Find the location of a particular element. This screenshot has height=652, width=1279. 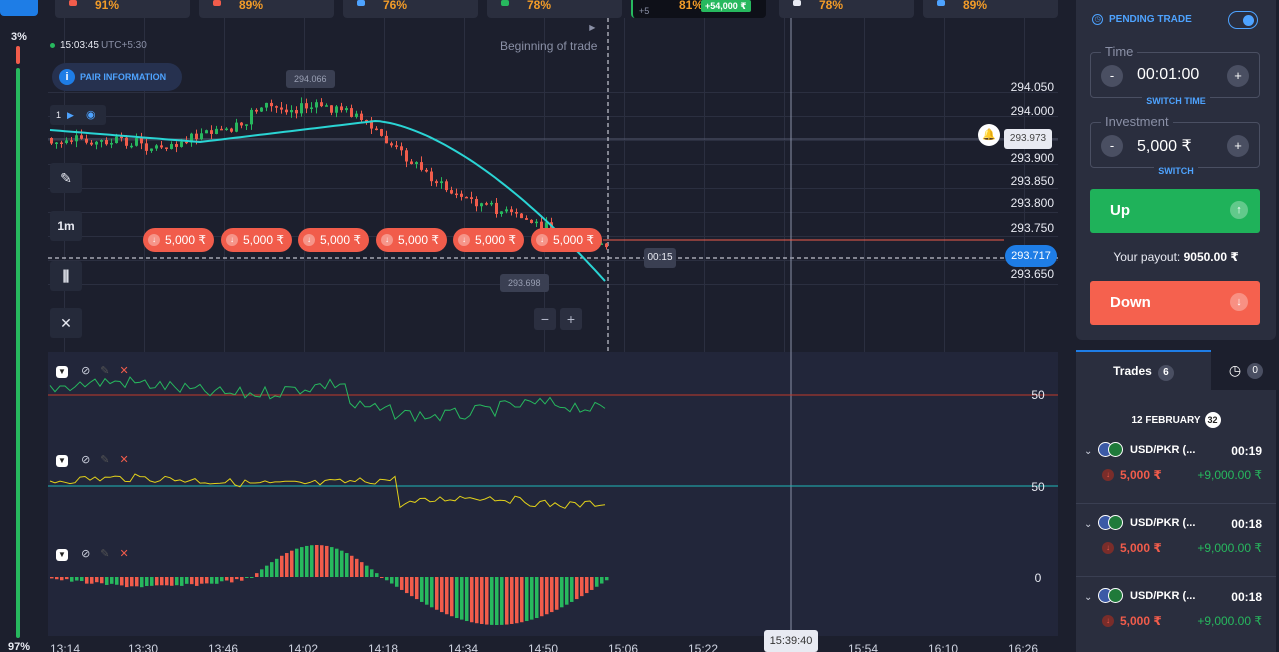

time-tick: 15:54 is located at coordinates (863, 647).